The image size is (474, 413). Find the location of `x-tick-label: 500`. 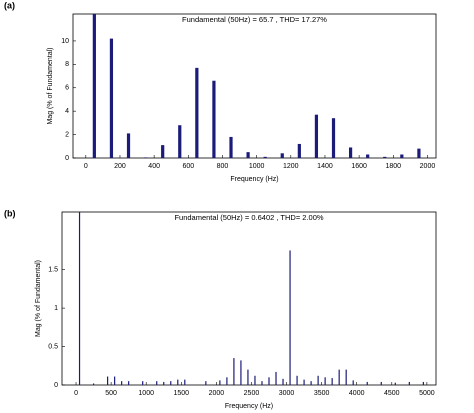

x-tick-label: 500 is located at coordinates (111, 393).